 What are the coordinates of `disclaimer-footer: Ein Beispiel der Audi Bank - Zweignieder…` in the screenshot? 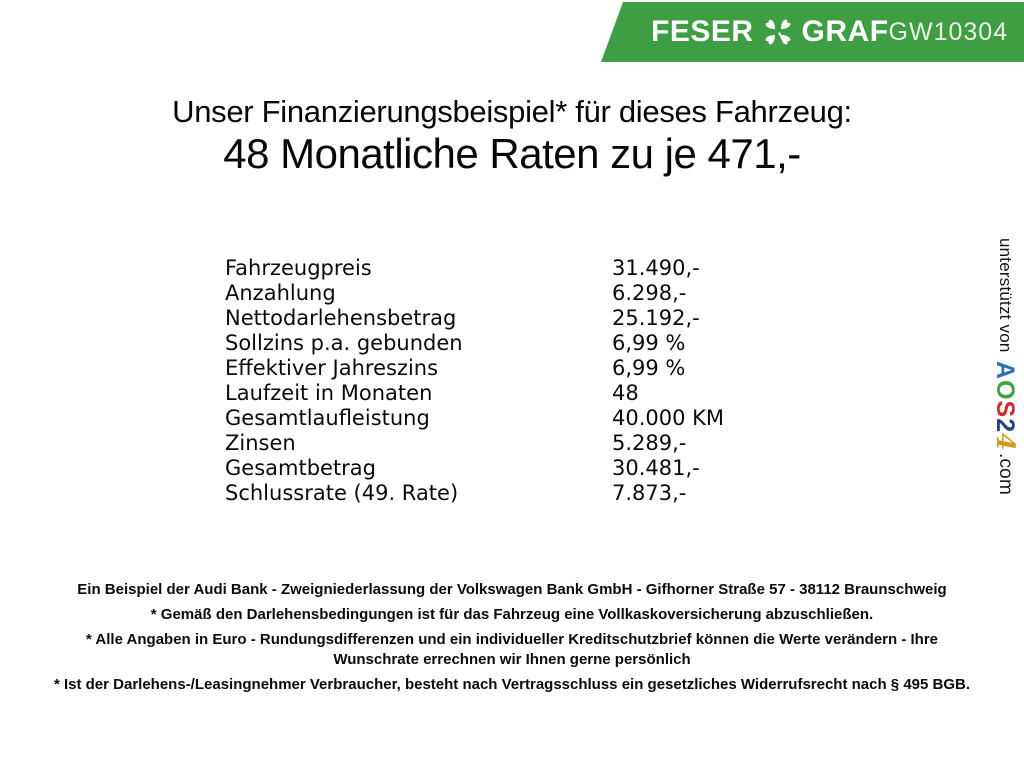 It's located at (512, 640).